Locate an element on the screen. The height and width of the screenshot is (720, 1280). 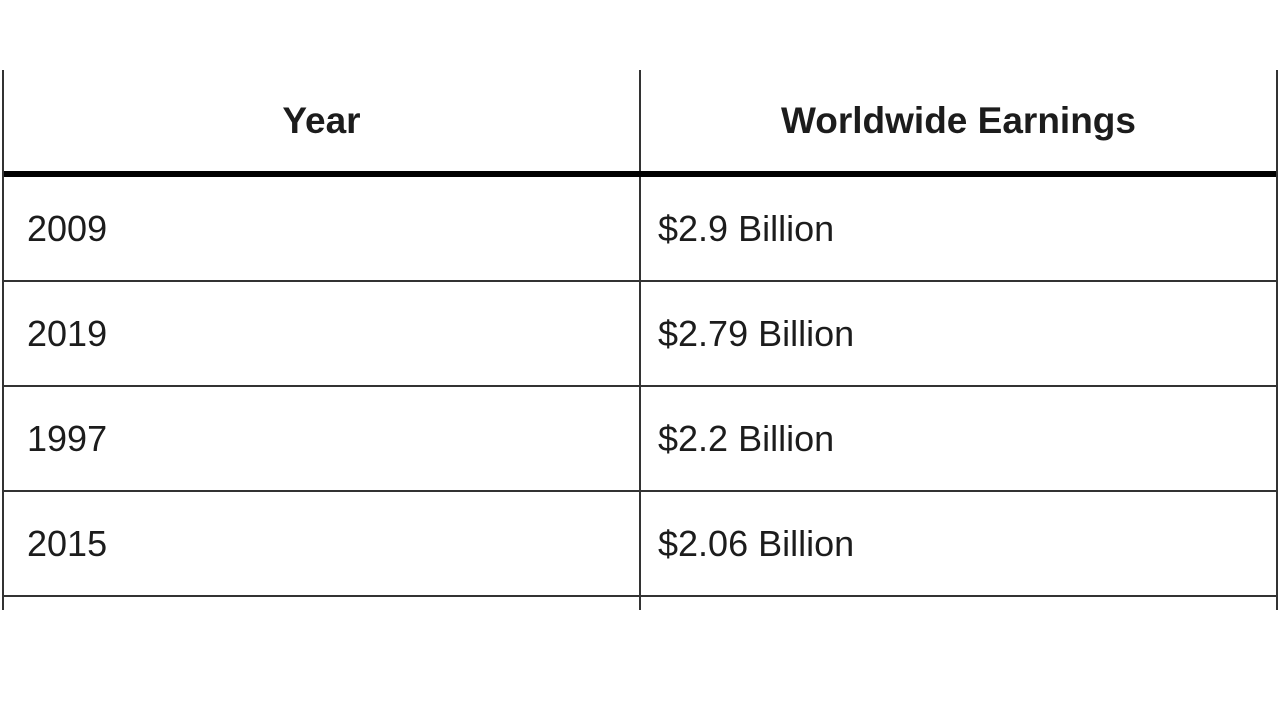
table-header-row: Year Worldwide Earnings is located at coordinates (640, 123).